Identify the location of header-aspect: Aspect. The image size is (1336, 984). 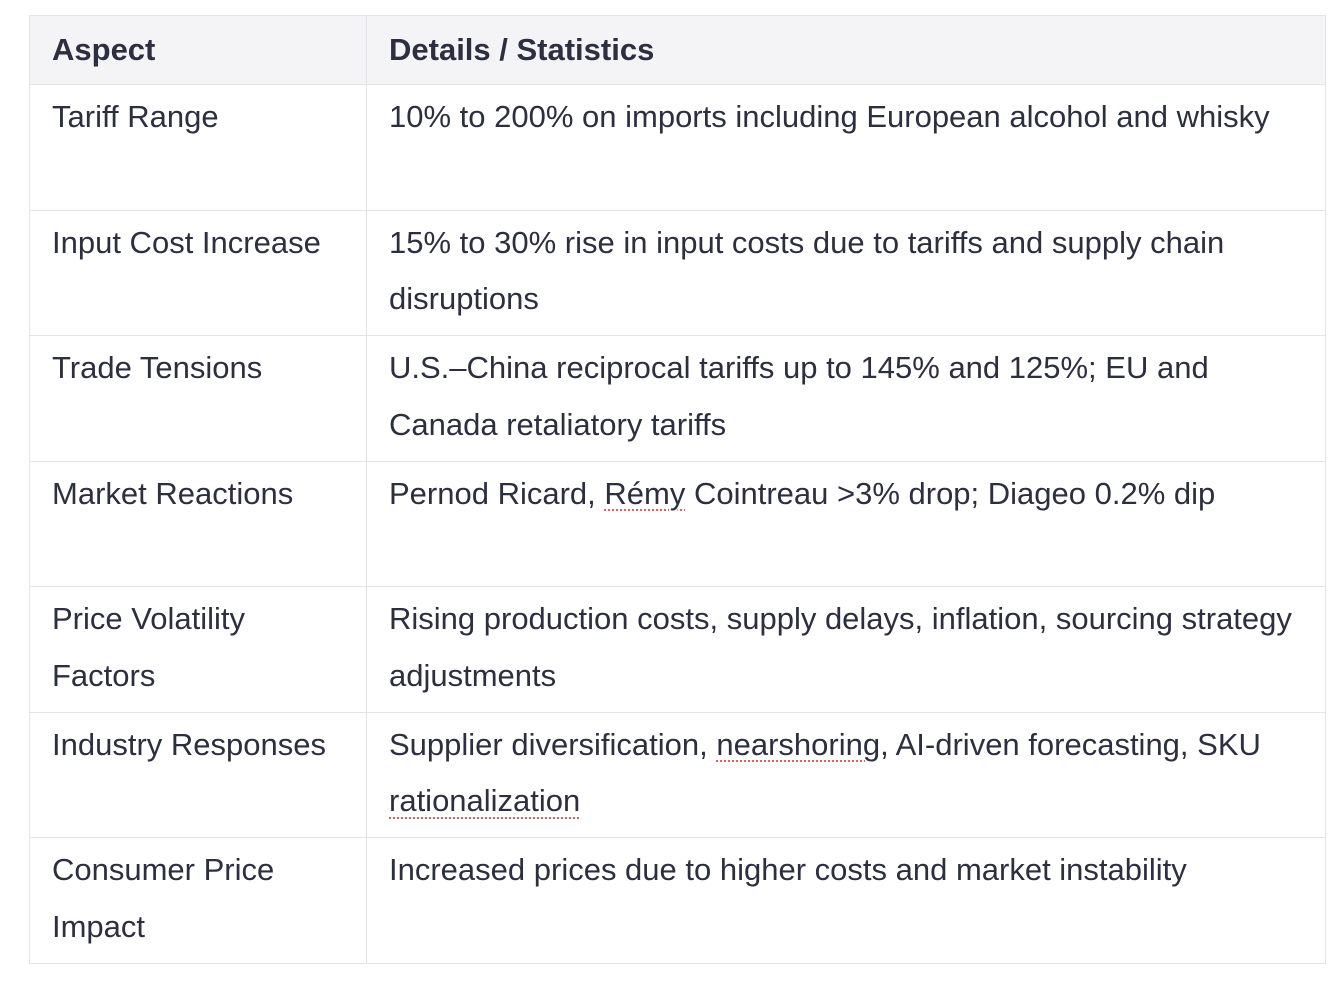
(198, 50).